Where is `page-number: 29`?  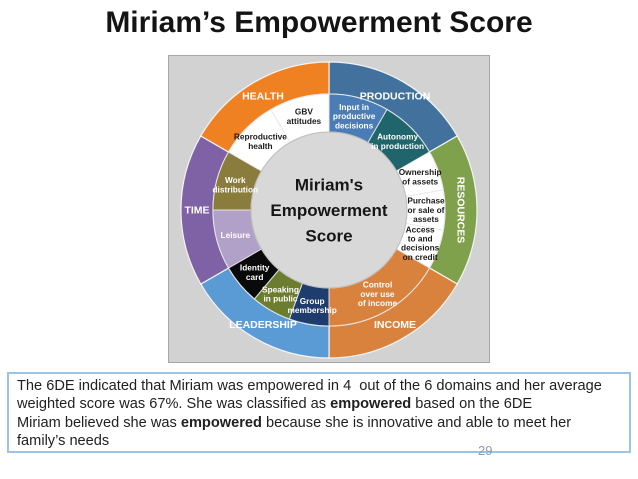
page-number: 29 is located at coordinates (485, 450).